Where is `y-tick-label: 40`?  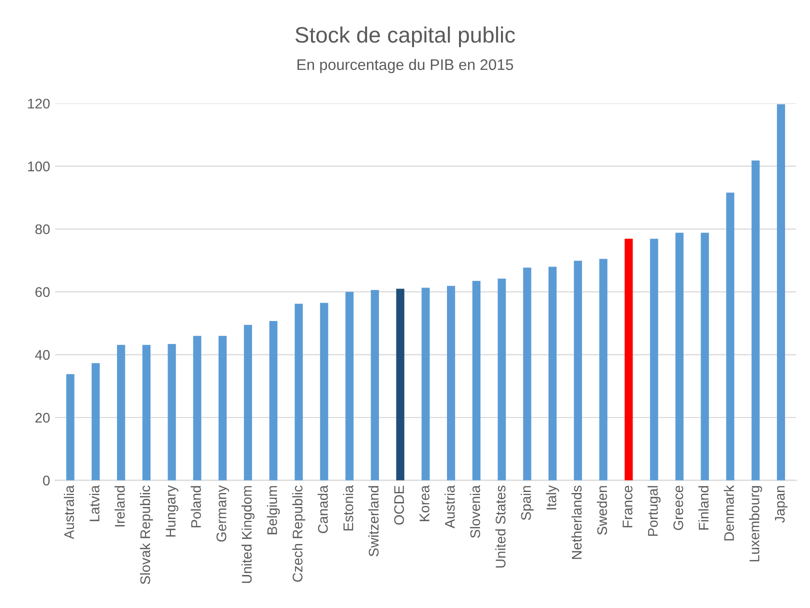
y-tick-label: 40 is located at coordinates (42, 355).